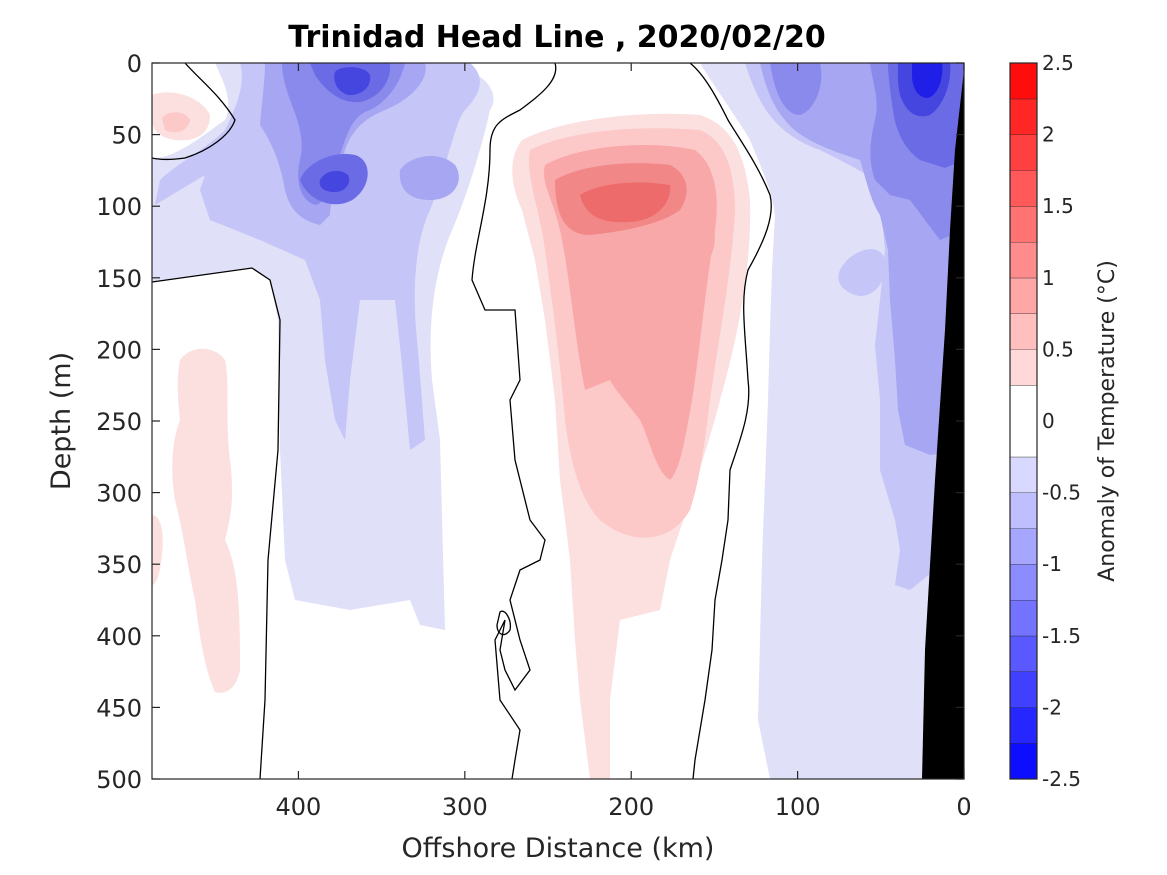 This screenshot has width=1167, height=875. I want to click on zero-contour-small-loop, so click(503, 623).